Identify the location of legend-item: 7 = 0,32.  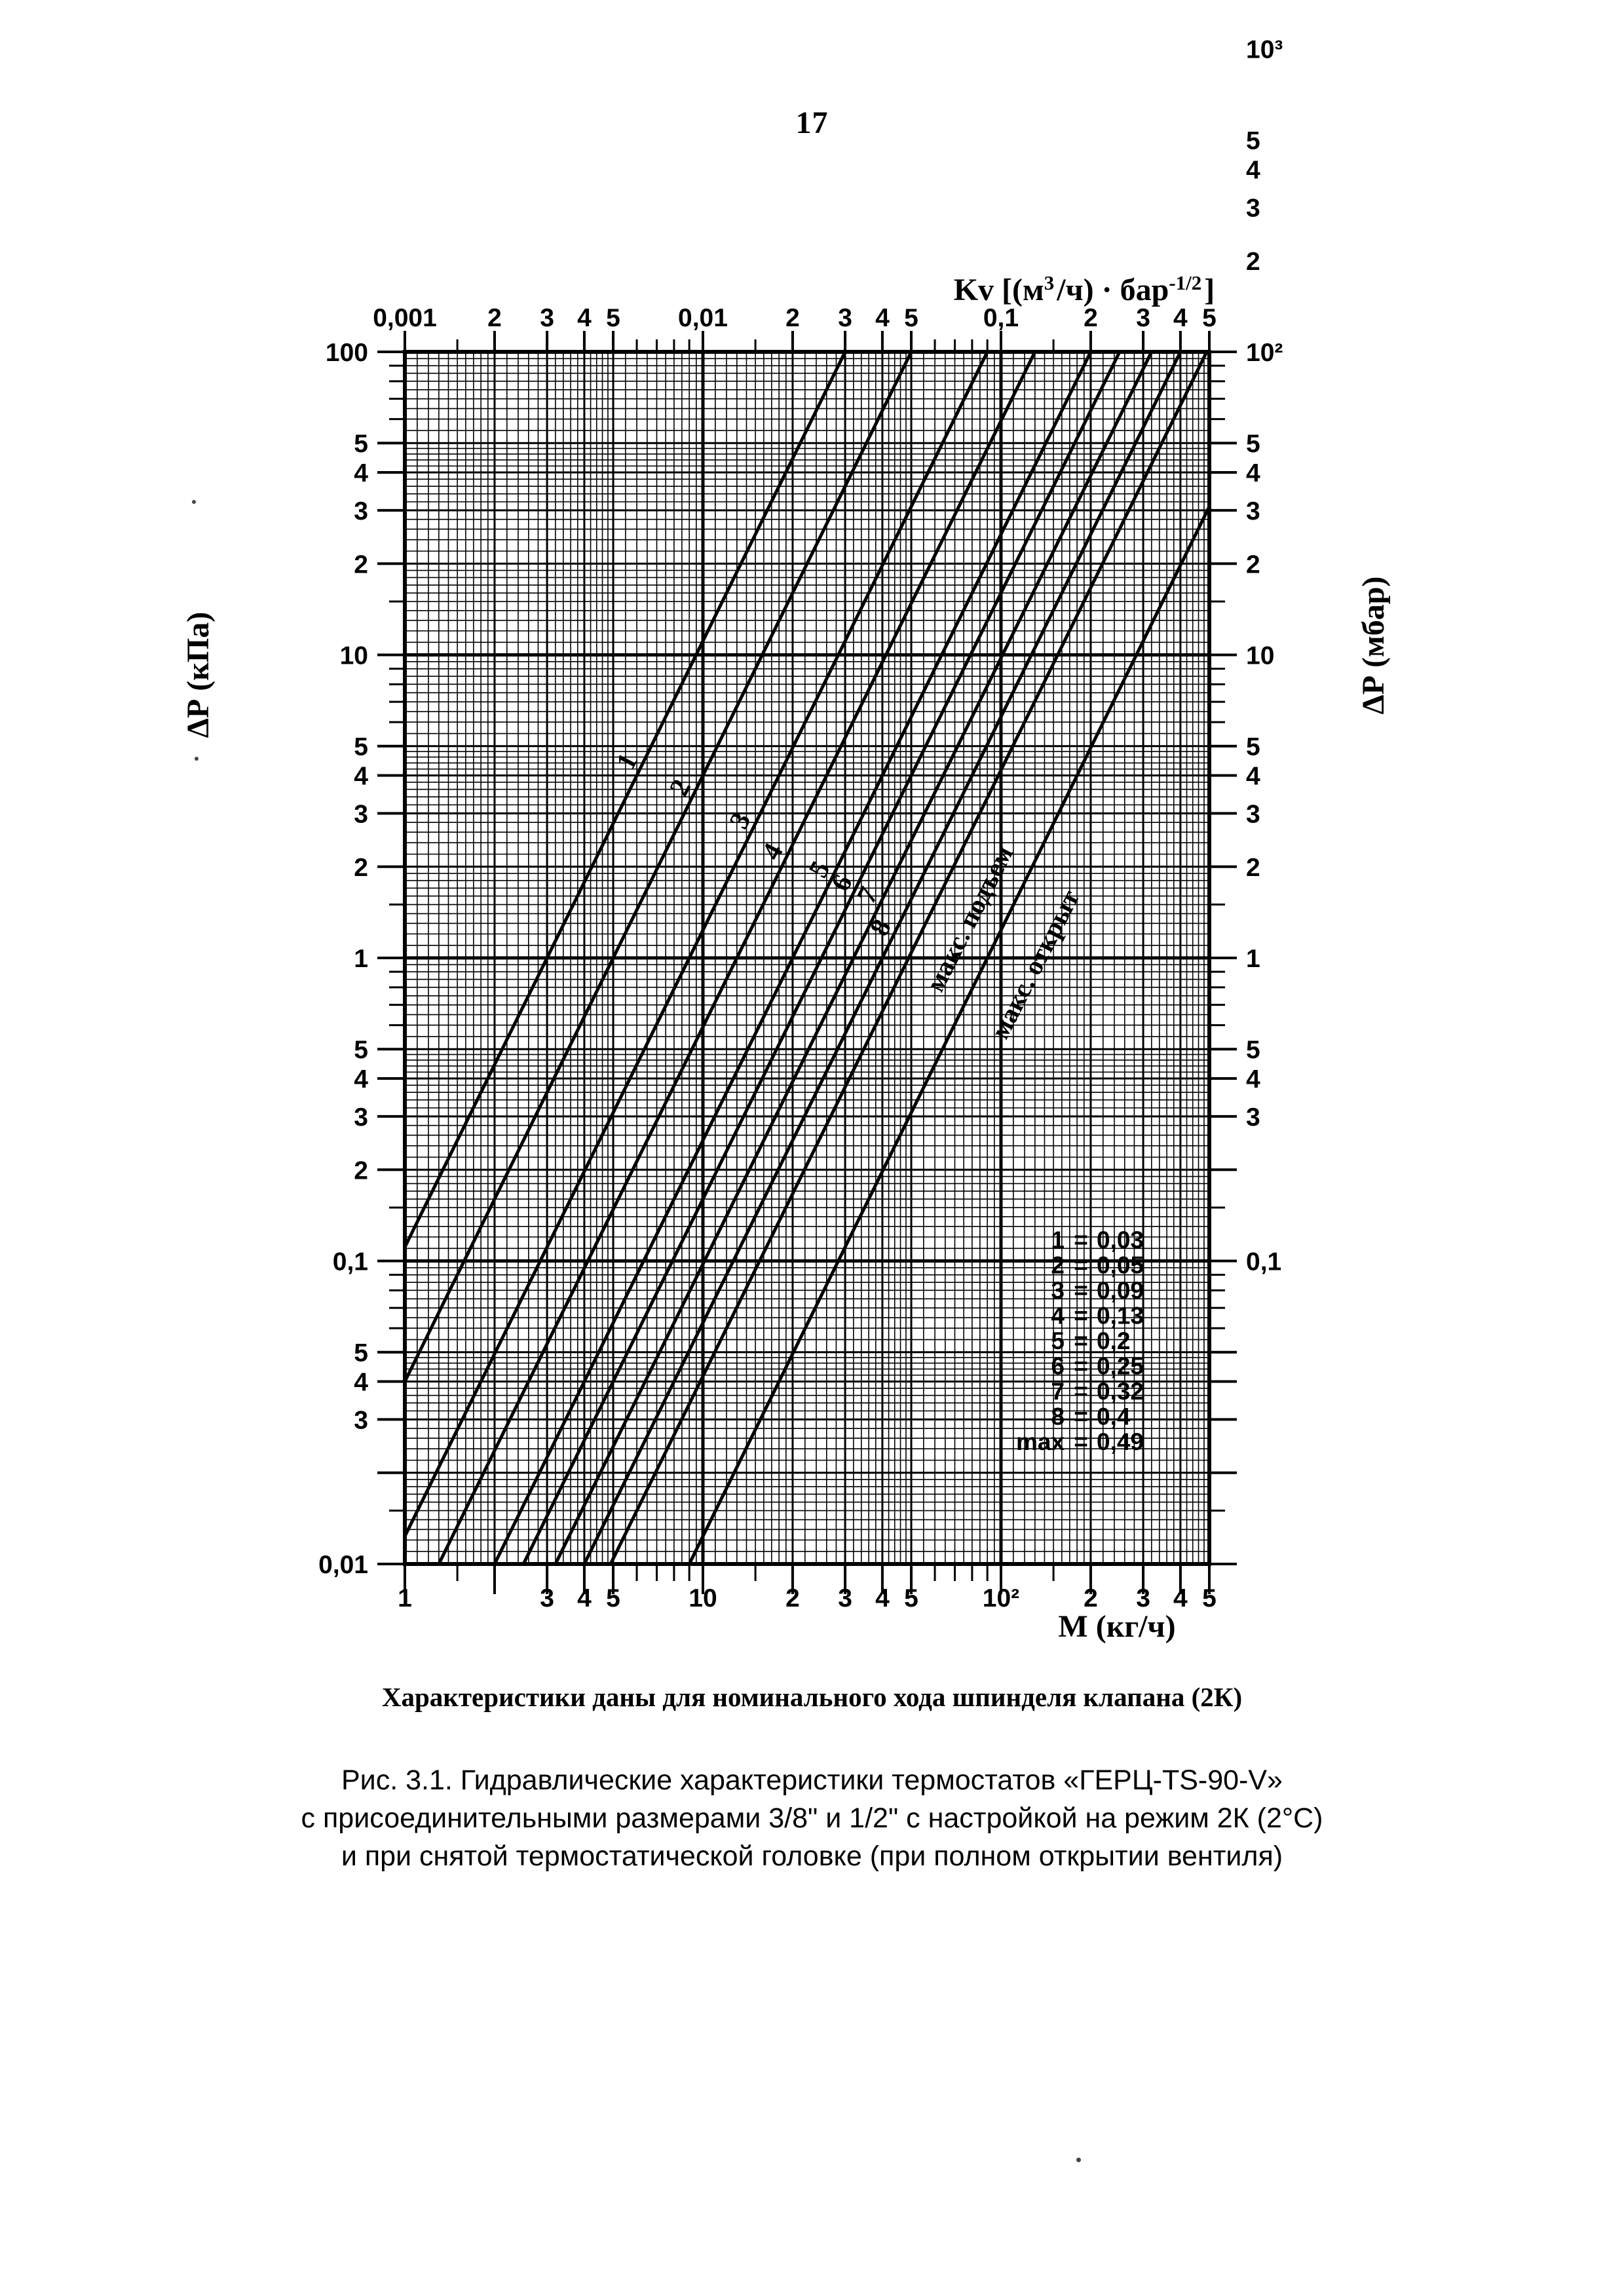
(1097, 1391).